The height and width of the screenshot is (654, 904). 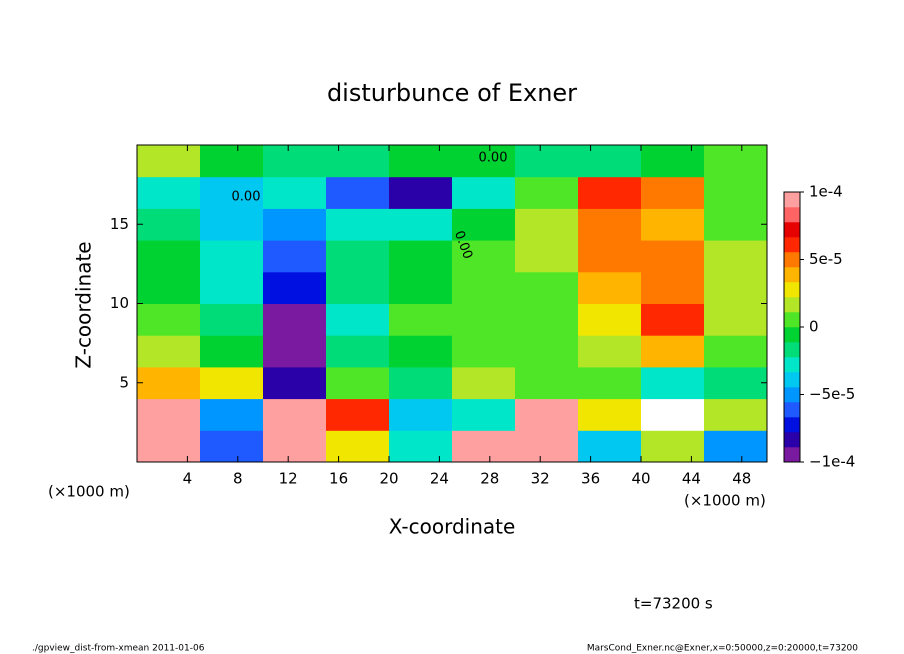 I want to click on x-tick-label: 44, so click(x=691, y=479).